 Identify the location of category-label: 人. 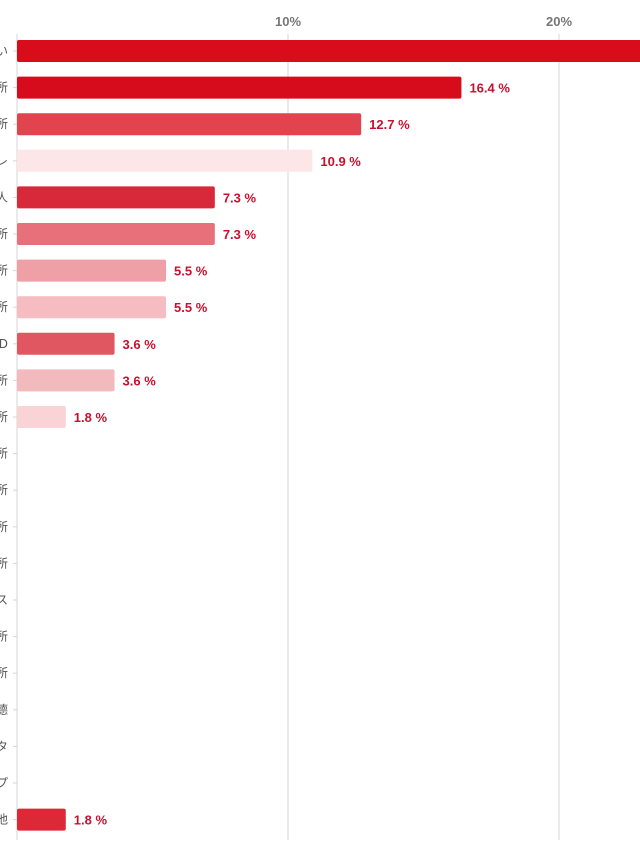
(4, 197).